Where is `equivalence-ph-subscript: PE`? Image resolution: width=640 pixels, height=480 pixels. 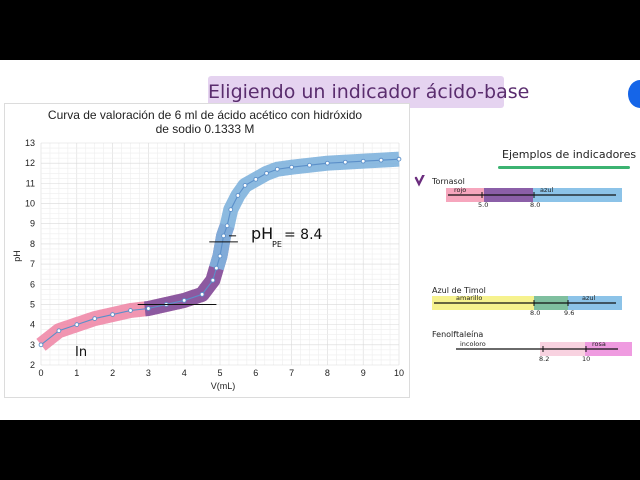 equivalence-ph-subscript: PE is located at coordinates (277, 244).